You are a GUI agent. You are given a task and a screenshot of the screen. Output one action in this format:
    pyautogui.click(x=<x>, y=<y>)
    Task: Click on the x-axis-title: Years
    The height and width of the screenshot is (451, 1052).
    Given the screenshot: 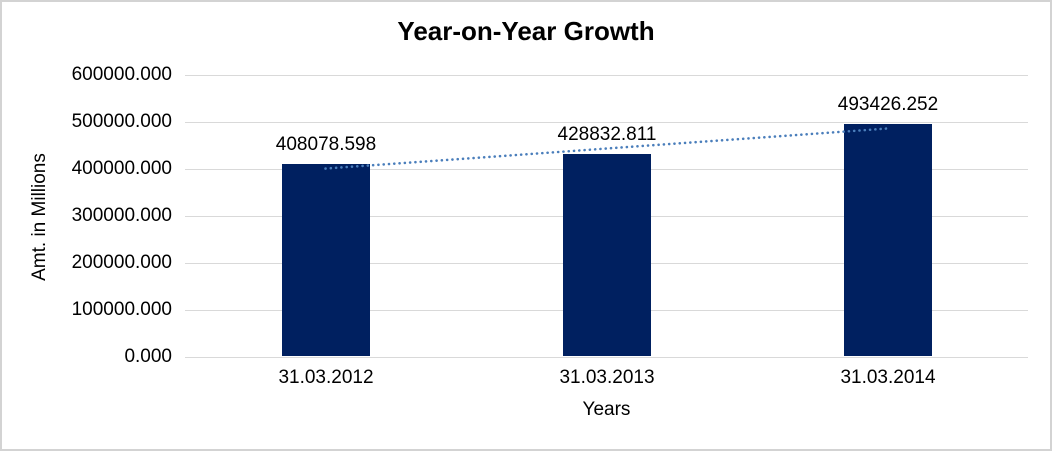 What is the action you would take?
    pyautogui.click(x=606, y=409)
    